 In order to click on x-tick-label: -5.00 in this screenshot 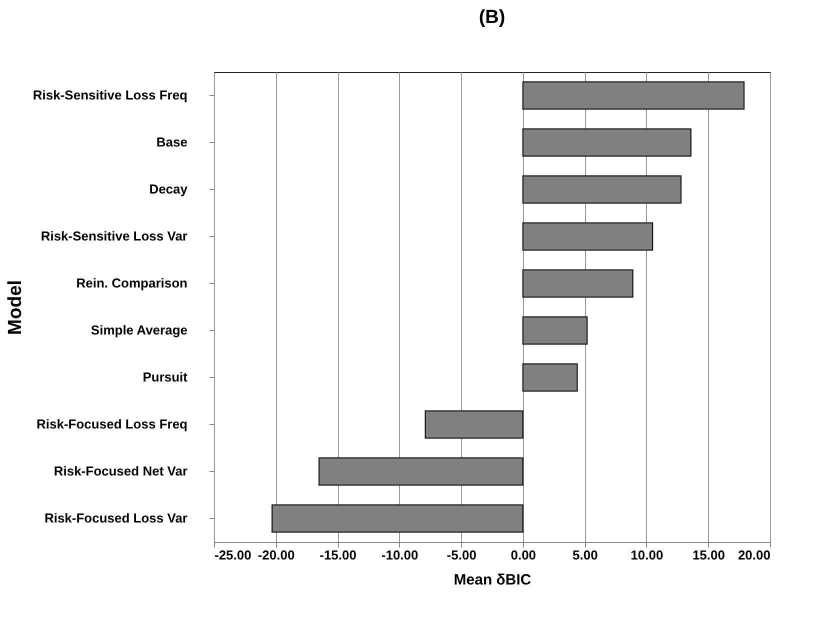, I will do `click(461, 555)`.